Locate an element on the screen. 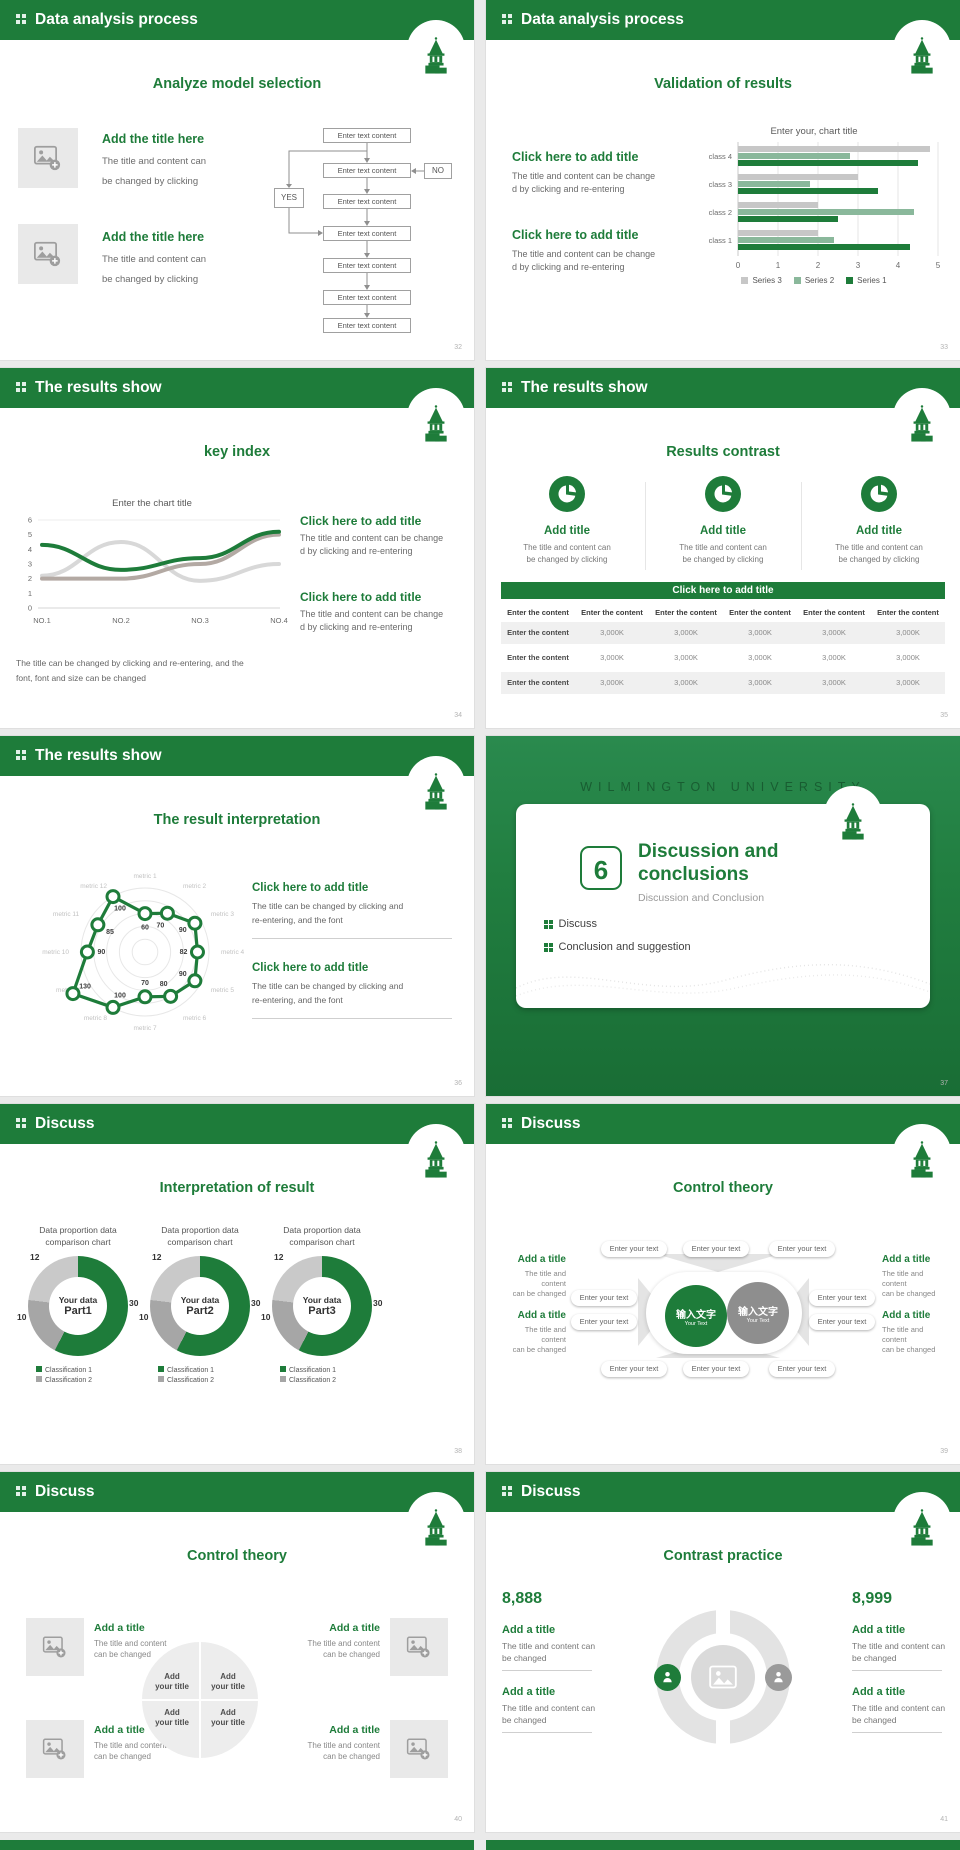 The width and height of the screenshot is (960, 1850). slide-header: Data analysis process is located at coordinates (237, 20).